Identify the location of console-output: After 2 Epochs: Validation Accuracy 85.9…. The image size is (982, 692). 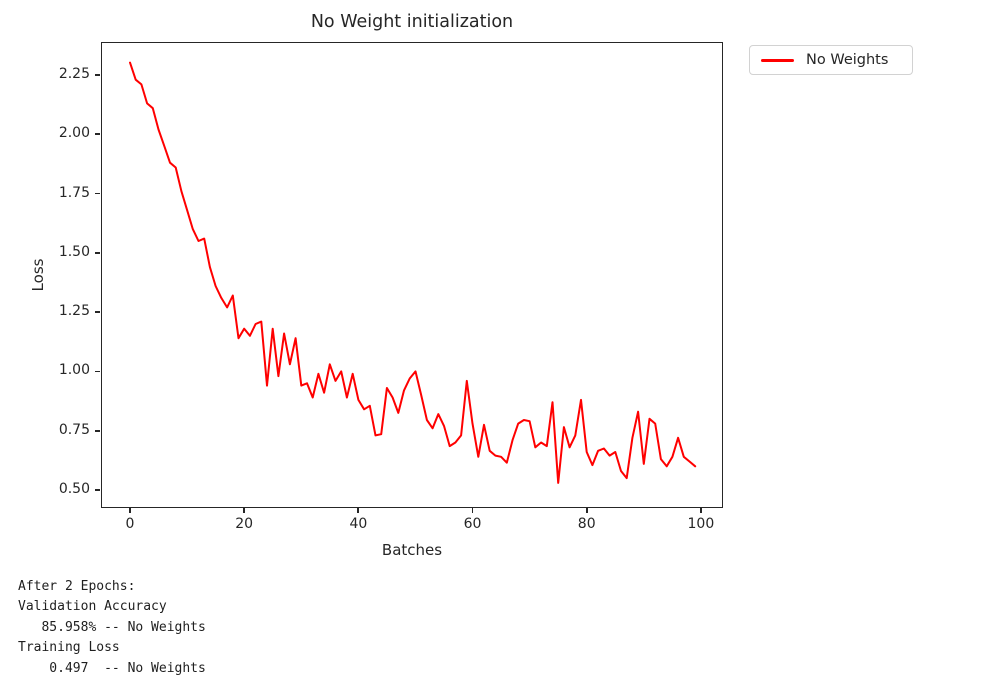
(112, 627).